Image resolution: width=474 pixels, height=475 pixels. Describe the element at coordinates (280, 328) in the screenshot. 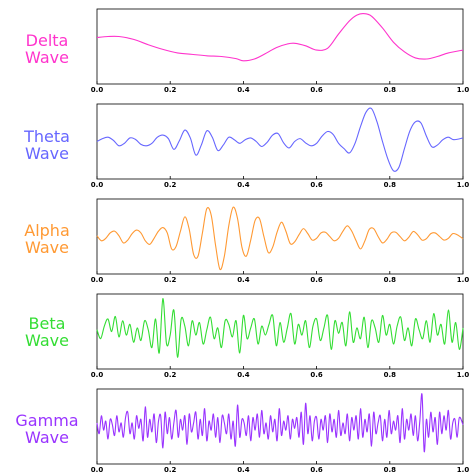

I see `beta-wave-line` at that location.